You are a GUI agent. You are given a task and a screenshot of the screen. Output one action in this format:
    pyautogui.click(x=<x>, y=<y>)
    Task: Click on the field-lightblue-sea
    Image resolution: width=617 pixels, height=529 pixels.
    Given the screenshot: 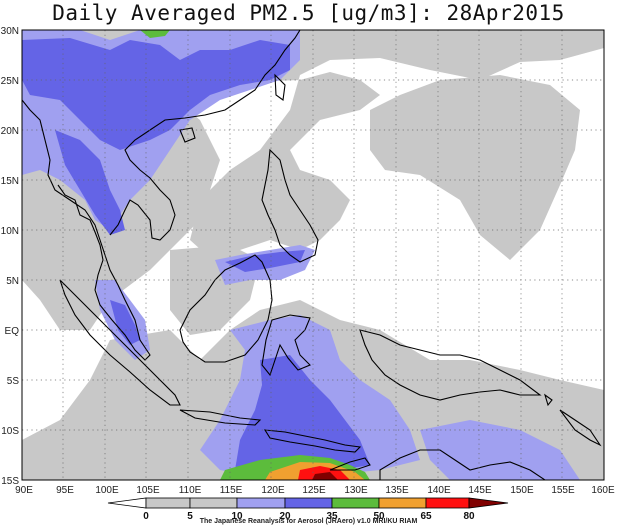 What is the action you would take?
    pyautogui.click(x=500, y=450)
    